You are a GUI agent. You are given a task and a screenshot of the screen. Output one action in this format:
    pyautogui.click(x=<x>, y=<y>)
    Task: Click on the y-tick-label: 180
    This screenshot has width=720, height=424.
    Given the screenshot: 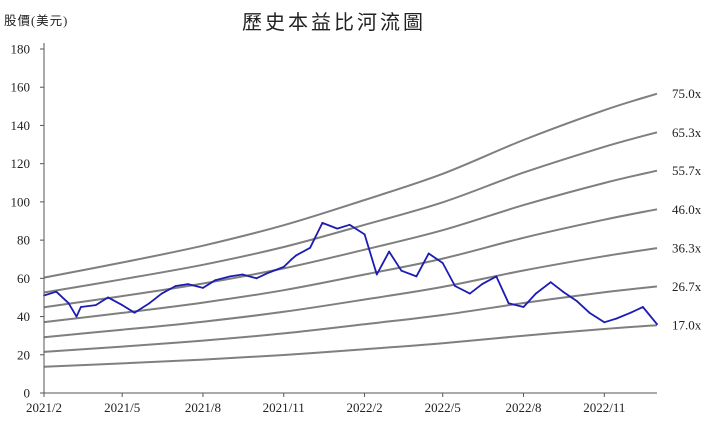 What is the action you would take?
    pyautogui.click(x=21, y=49)
    